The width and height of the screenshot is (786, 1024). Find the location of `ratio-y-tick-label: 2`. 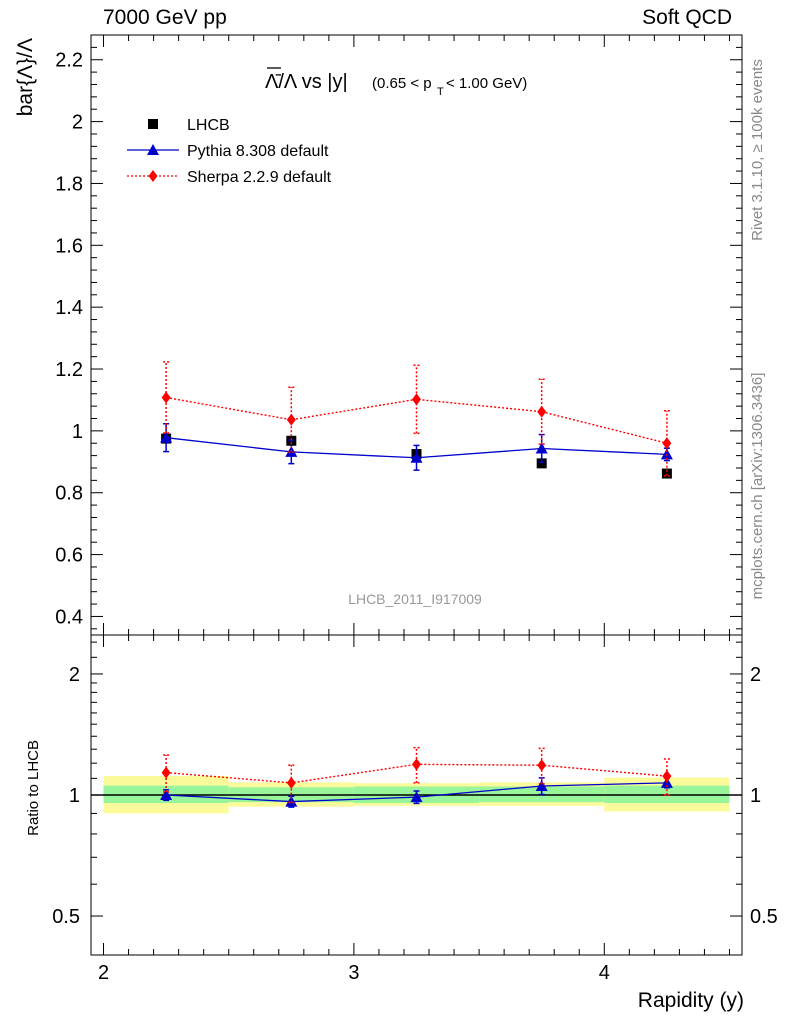

ratio-y-tick-label: 2 is located at coordinates (74, 675).